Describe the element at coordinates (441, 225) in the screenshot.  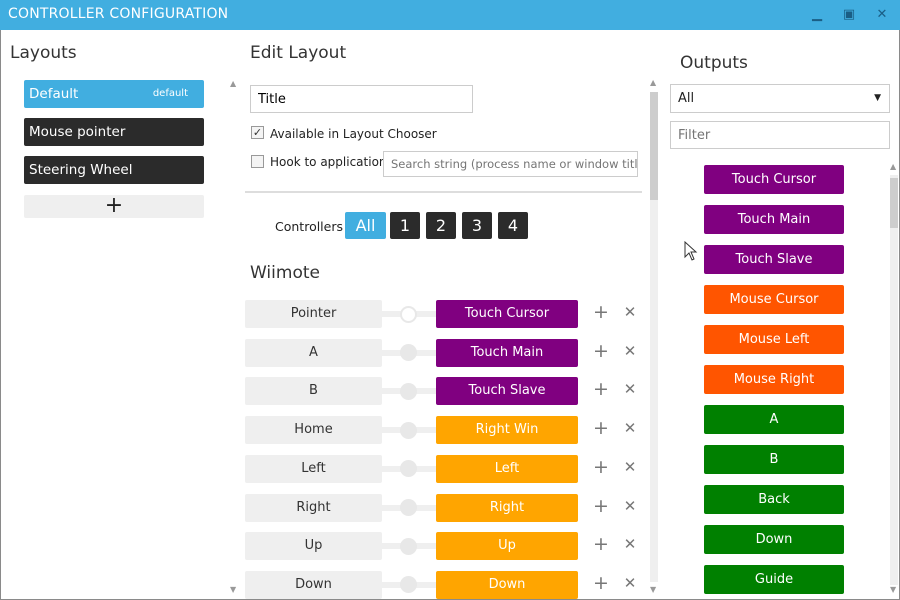
I see `controller-tab-2: 2` at that location.